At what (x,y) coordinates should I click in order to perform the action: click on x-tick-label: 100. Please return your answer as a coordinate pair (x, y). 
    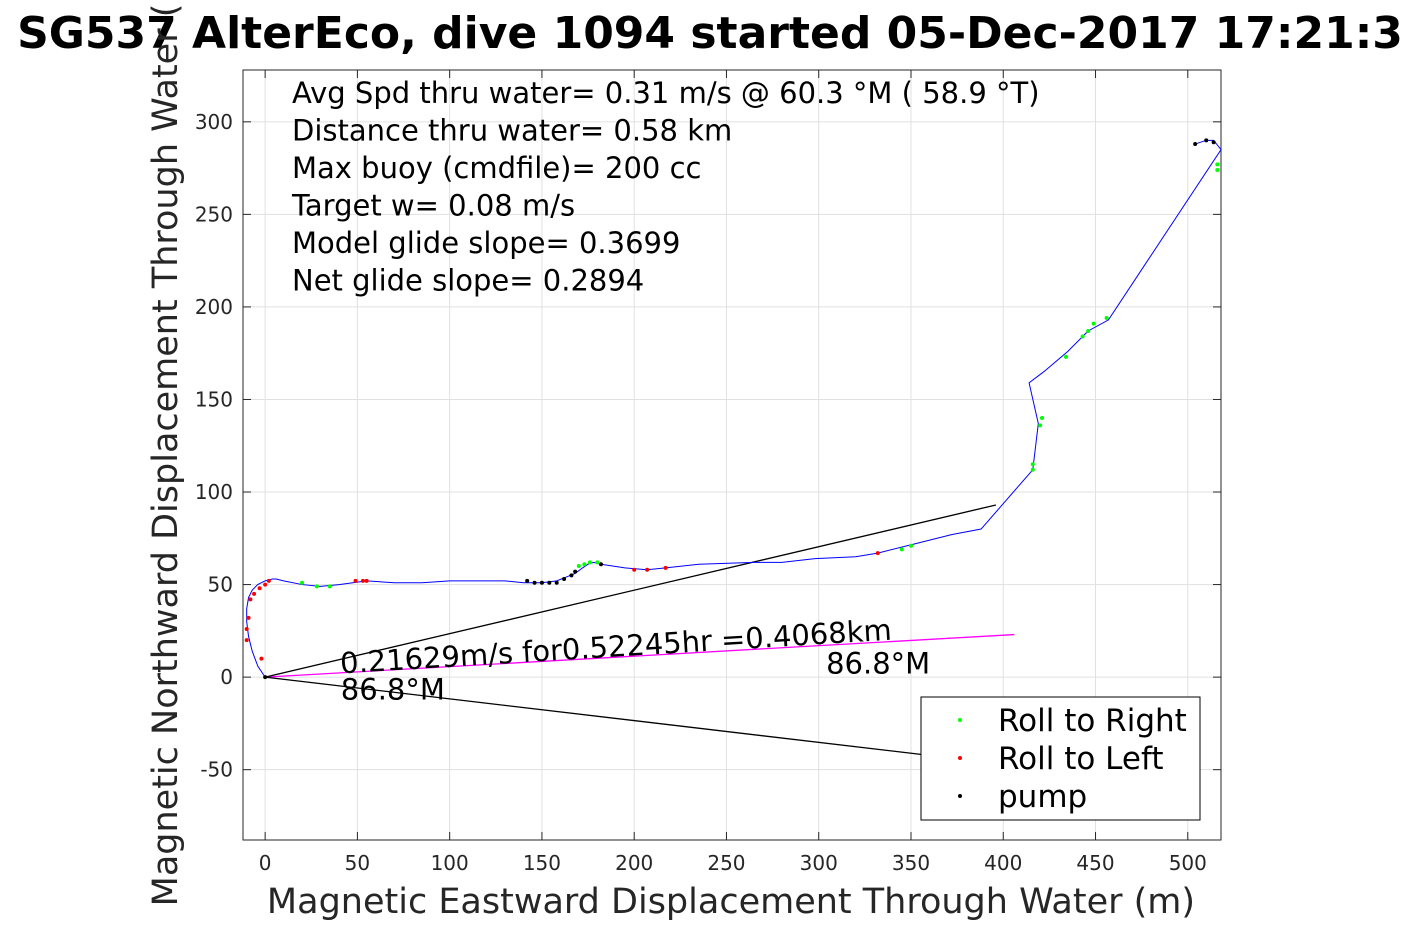
    Looking at the image, I should click on (450, 863).